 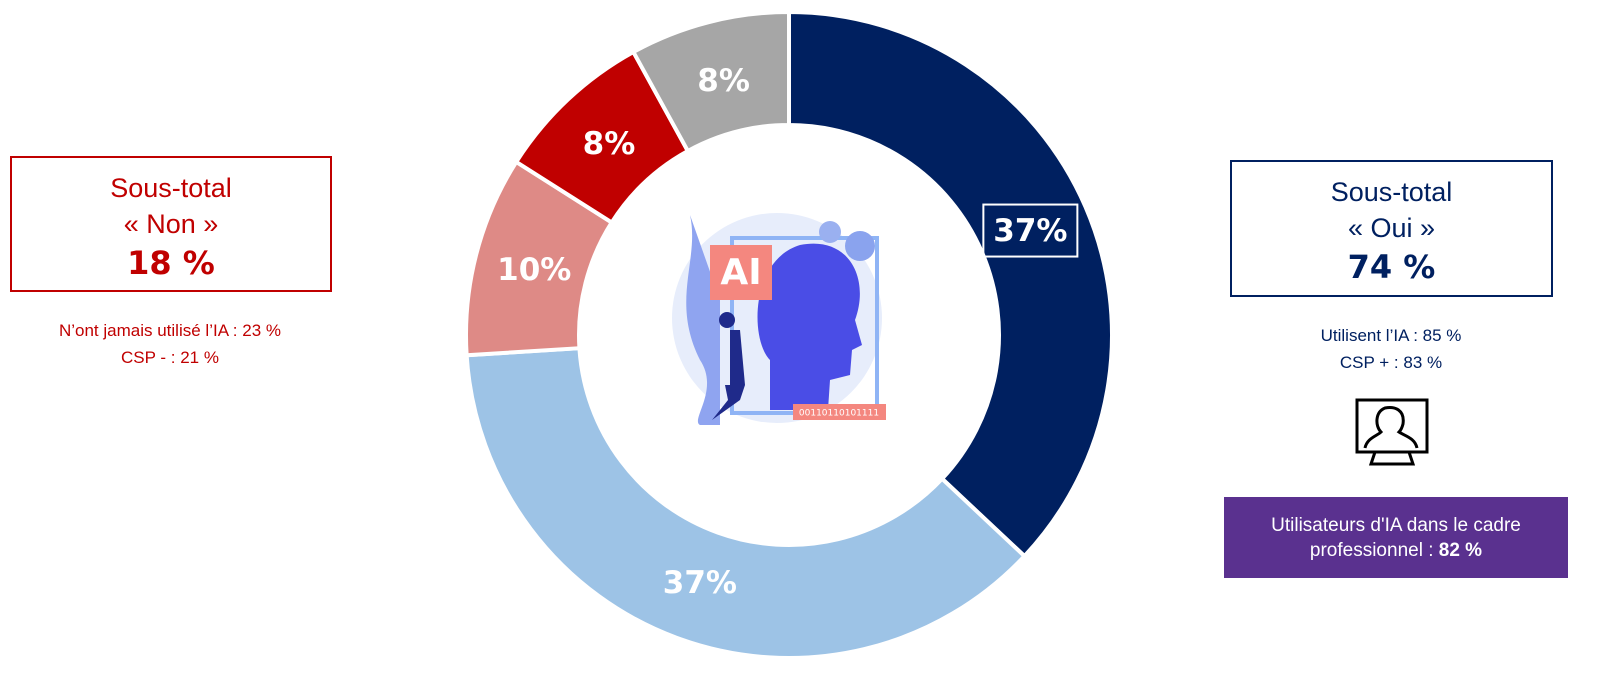 I want to click on ai-label: AI, so click(x=740, y=272).